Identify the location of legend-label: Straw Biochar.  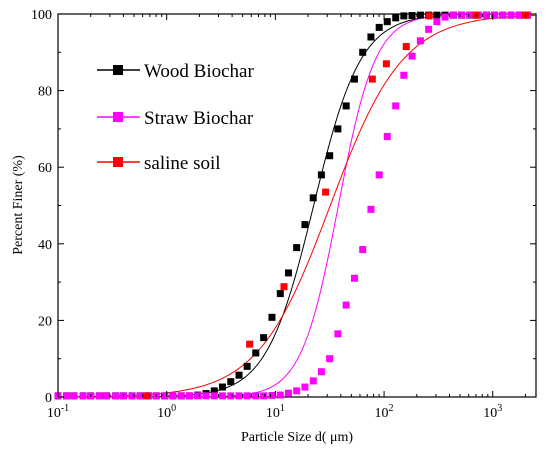
(199, 118).